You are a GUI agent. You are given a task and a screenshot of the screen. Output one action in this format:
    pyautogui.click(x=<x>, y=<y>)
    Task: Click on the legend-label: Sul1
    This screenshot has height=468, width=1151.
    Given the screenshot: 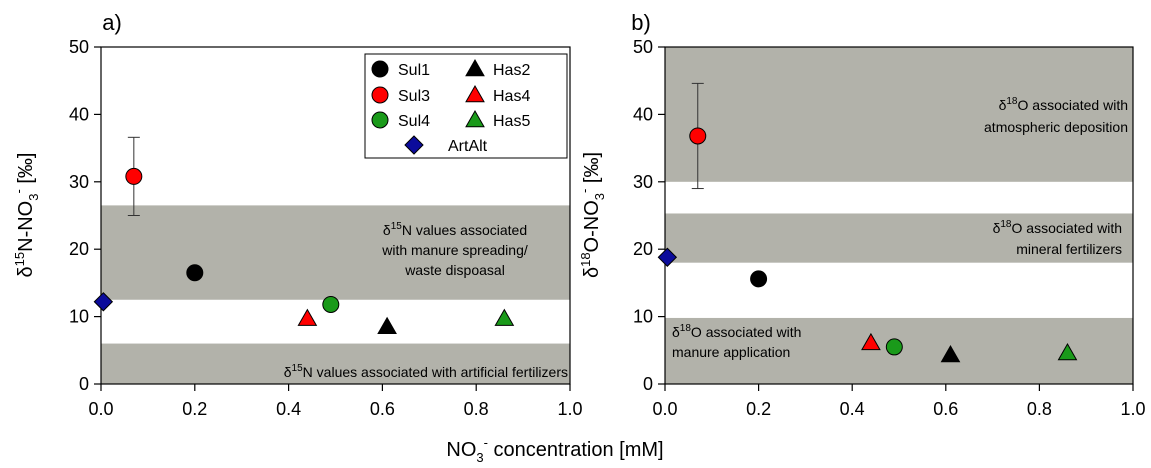 What is the action you would take?
    pyautogui.click(x=414, y=70)
    